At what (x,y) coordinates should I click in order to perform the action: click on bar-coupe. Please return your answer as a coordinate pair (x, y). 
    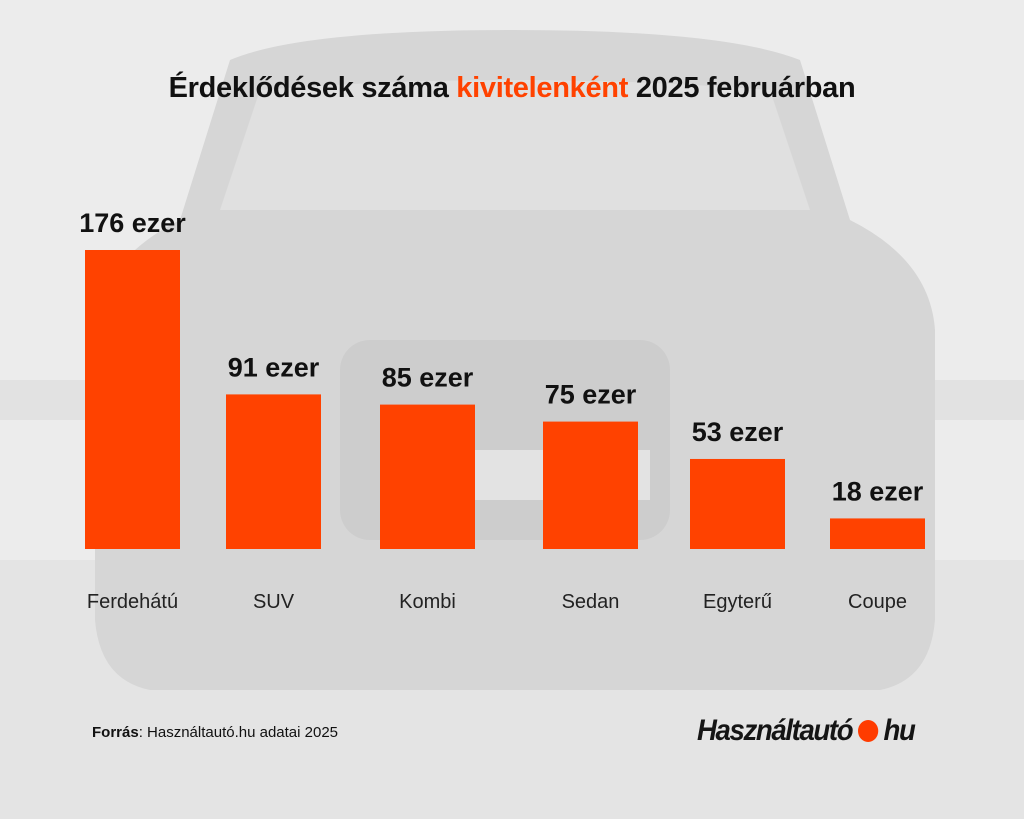
    Looking at the image, I should click on (877, 533).